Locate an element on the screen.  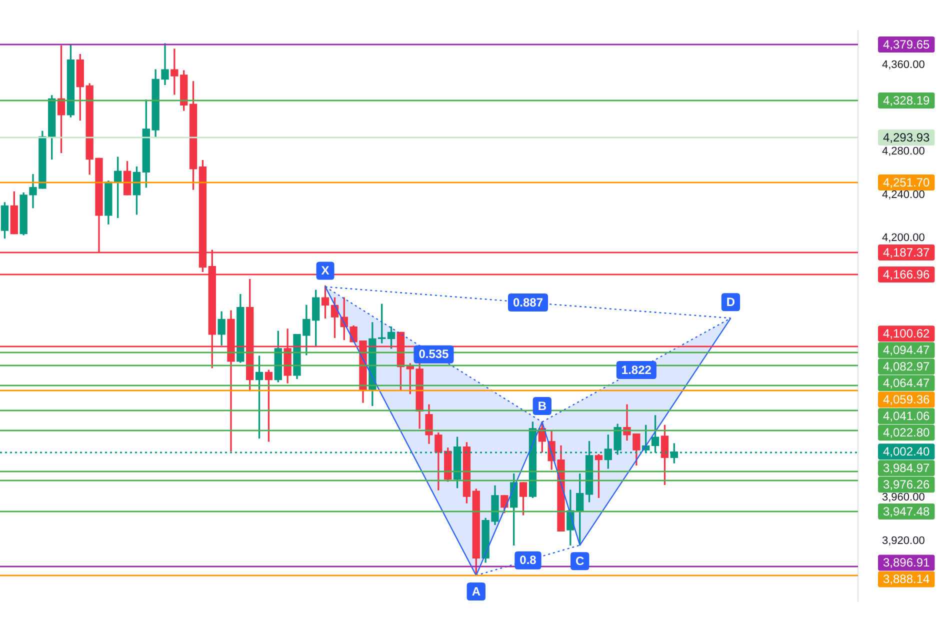
annotation: X is located at coordinates (325, 271).